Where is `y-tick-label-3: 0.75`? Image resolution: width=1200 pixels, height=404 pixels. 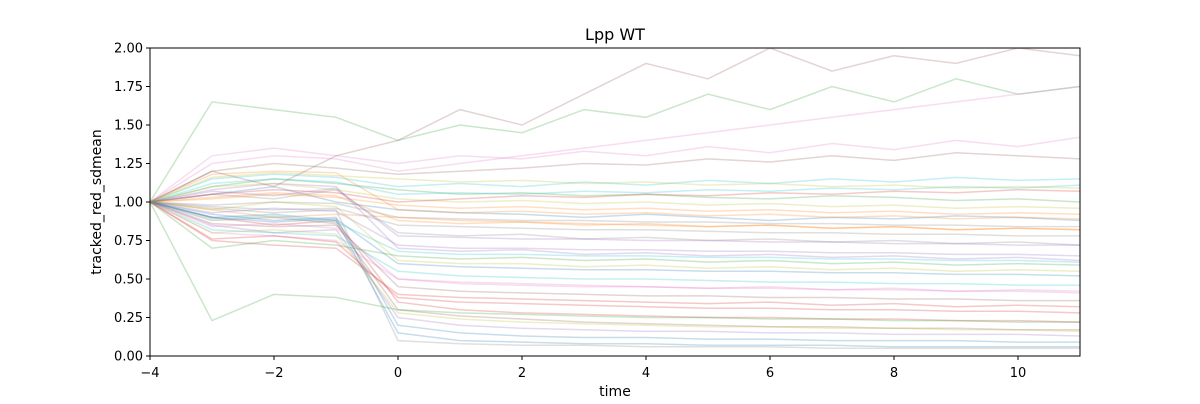
y-tick-label-3: 0.75 is located at coordinates (128, 241).